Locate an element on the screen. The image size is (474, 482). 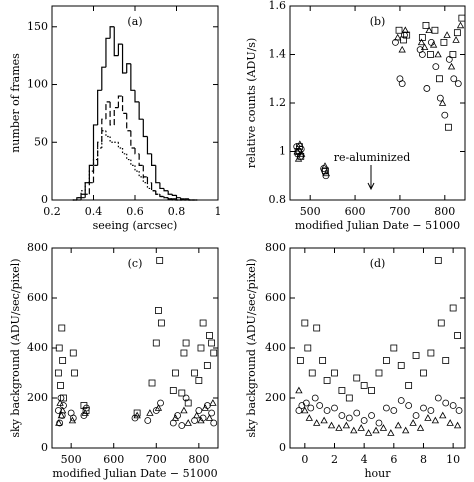
y-tick-label: 800 is located at coordinates (37, 247).